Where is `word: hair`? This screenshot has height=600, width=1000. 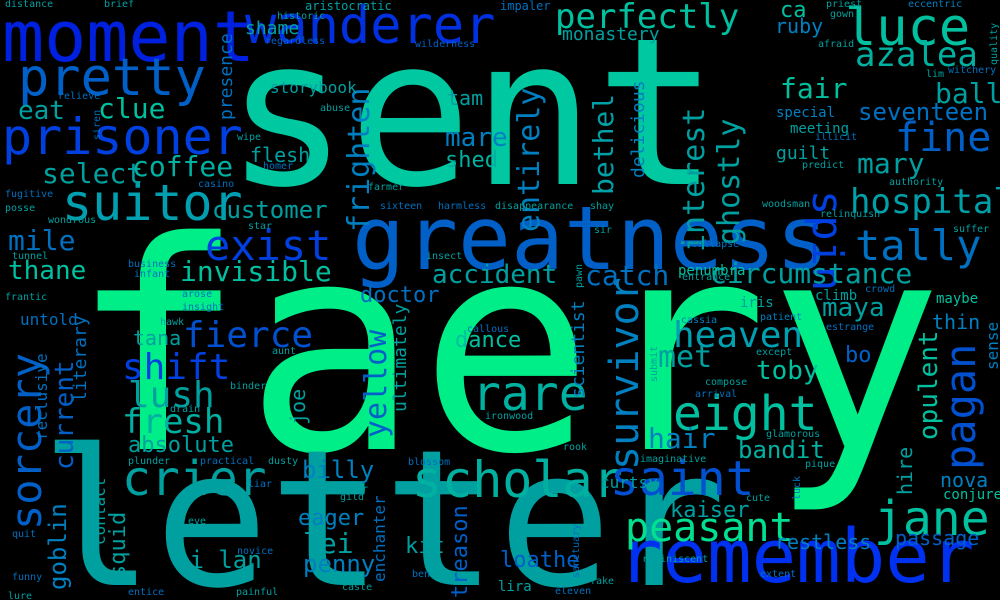
word: hair is located at coordinates (682, 438).